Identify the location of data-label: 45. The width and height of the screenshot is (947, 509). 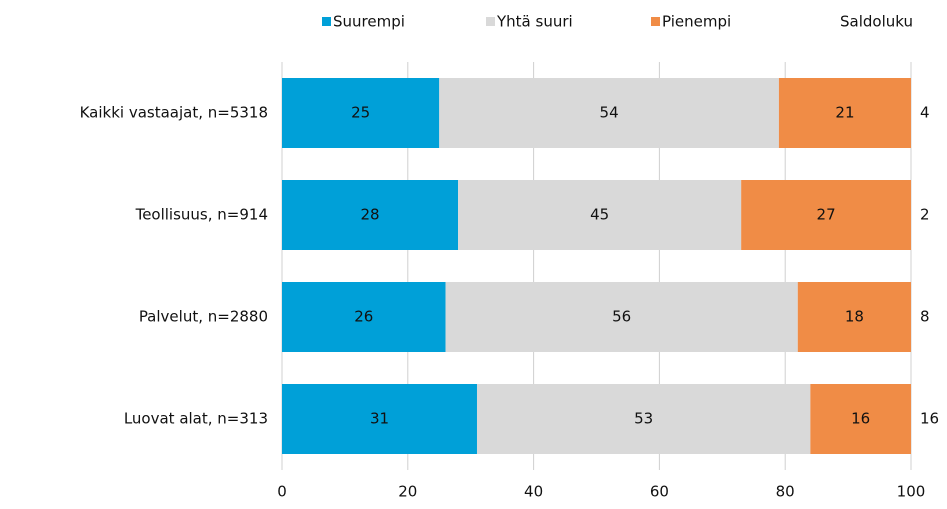
(599, 215).